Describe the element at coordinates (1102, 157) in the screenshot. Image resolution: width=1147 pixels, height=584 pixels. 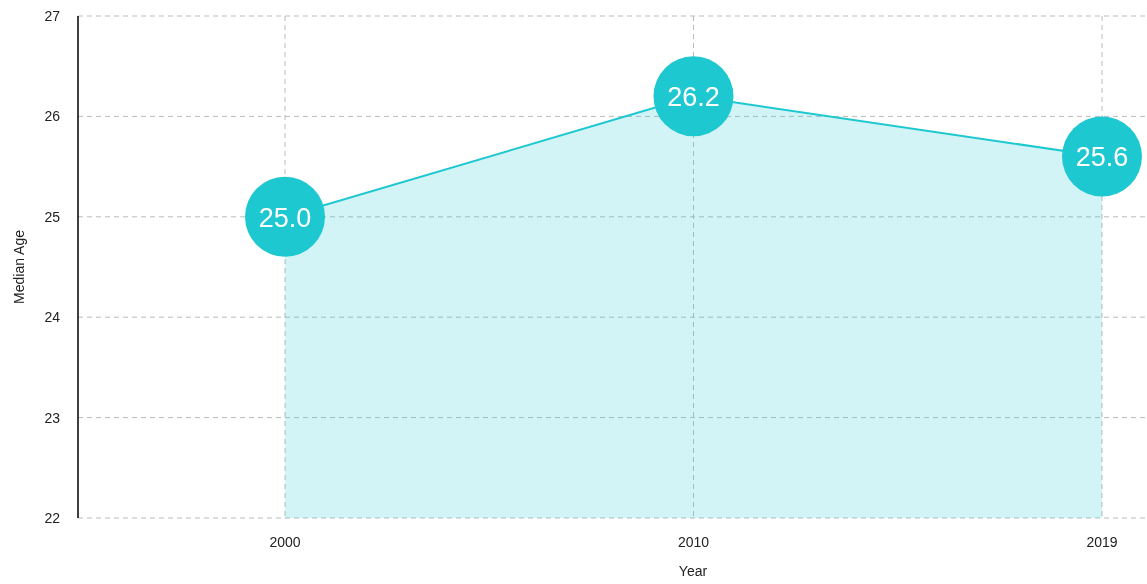
I see `data-label: 25.6` at that location.